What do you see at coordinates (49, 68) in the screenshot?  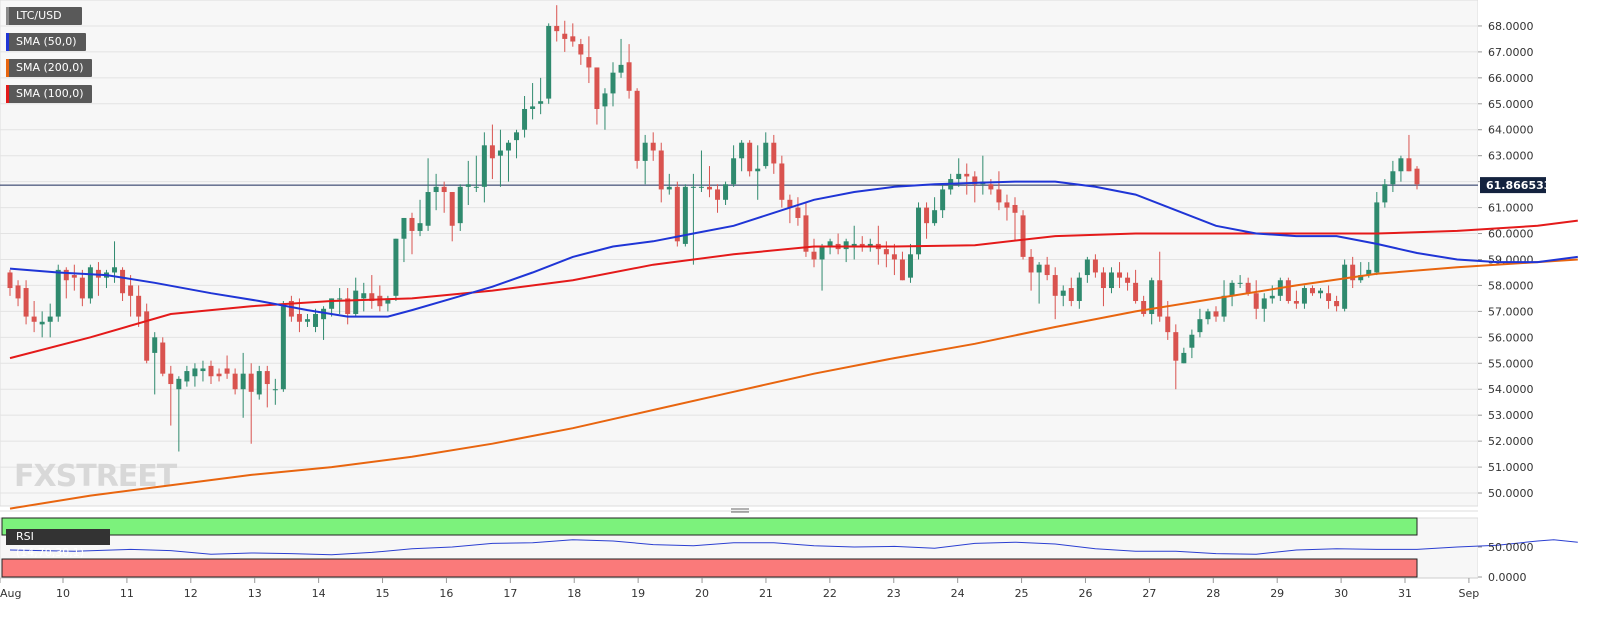 I see `sma200-legend: SMA (200,0)` at bounding box center [49, 68].